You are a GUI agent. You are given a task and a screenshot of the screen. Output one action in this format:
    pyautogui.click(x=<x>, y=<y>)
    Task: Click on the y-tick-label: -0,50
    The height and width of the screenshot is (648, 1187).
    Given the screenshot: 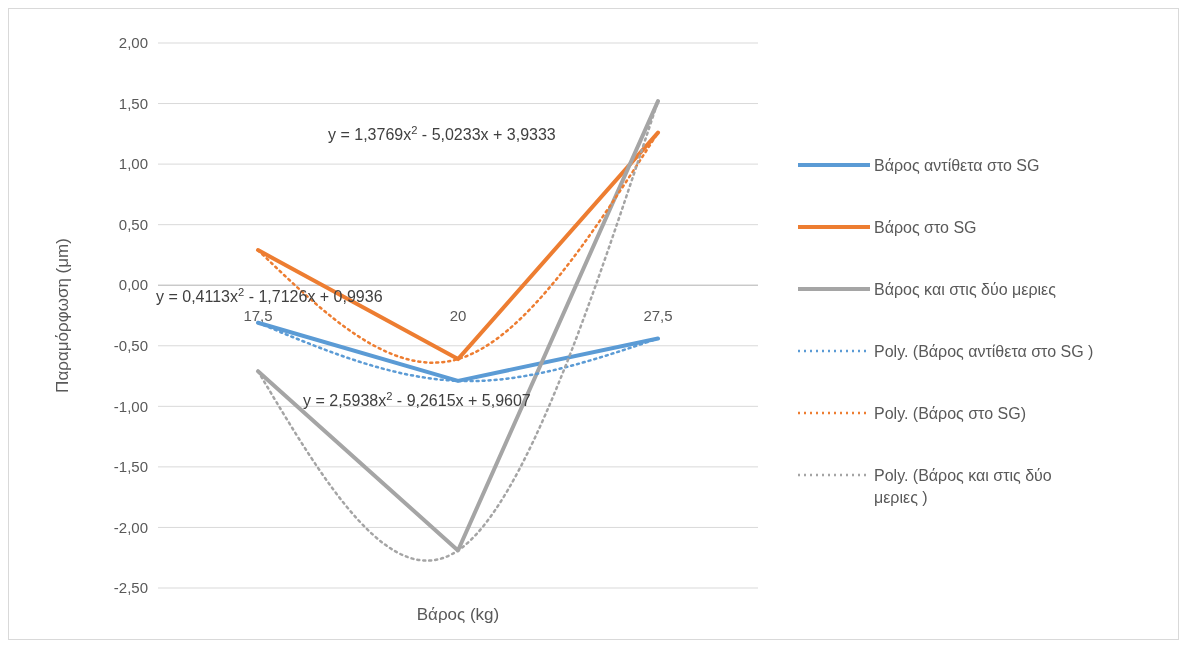 What is the action you would take?
    pyautogui.click(x=130, y=346)
    